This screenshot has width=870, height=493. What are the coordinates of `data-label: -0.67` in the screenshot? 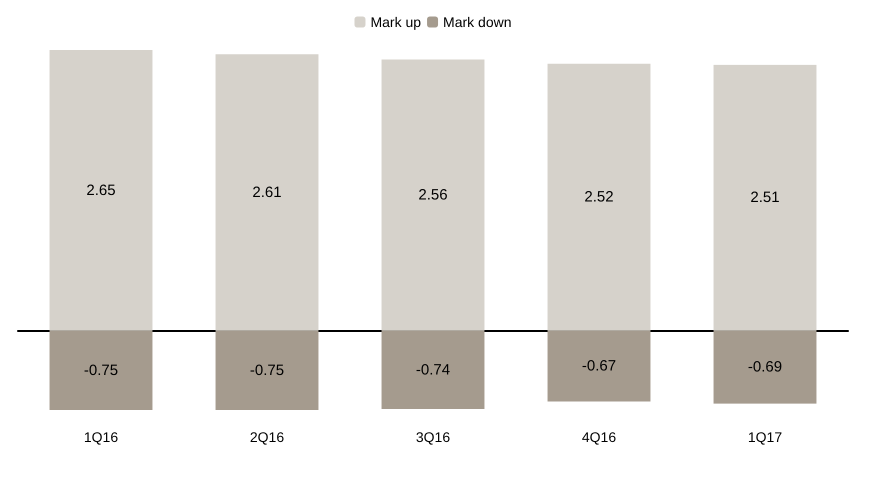 It's located at (599, 366).